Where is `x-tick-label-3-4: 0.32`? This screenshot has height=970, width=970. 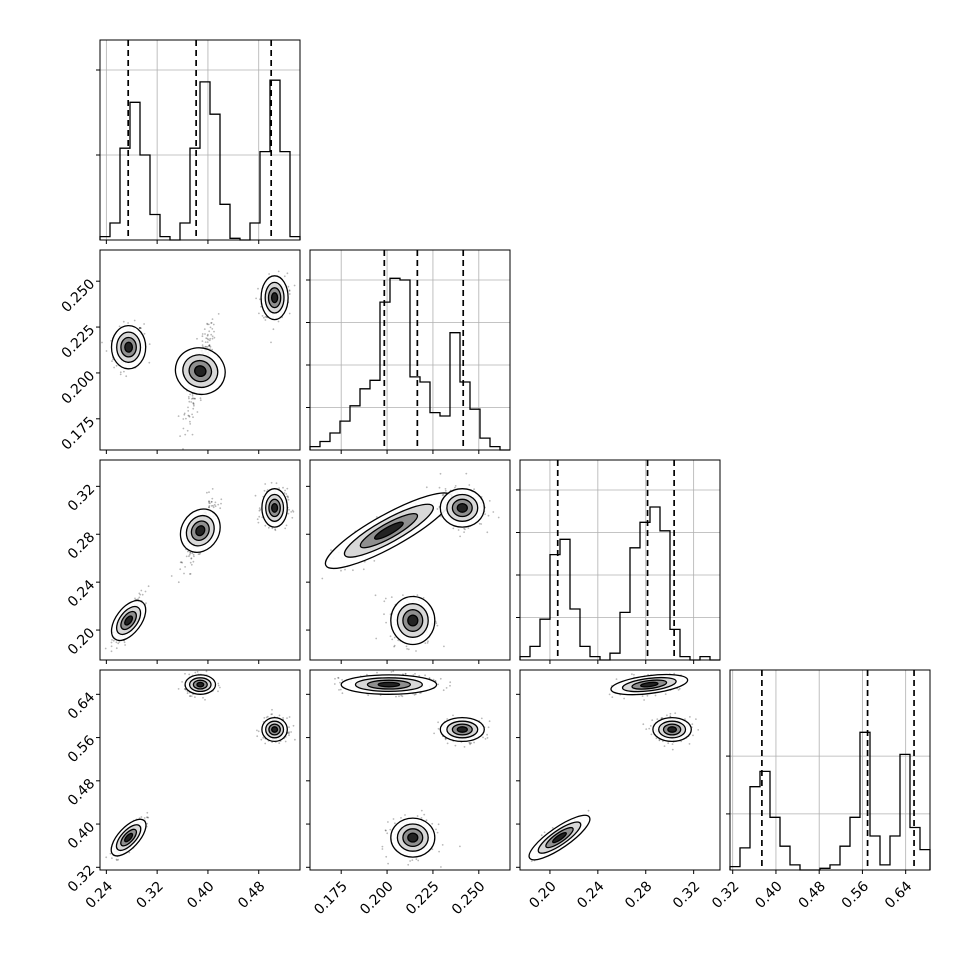
x-tick-label-3-4: 0.32 is located at coordinates (686, 894).